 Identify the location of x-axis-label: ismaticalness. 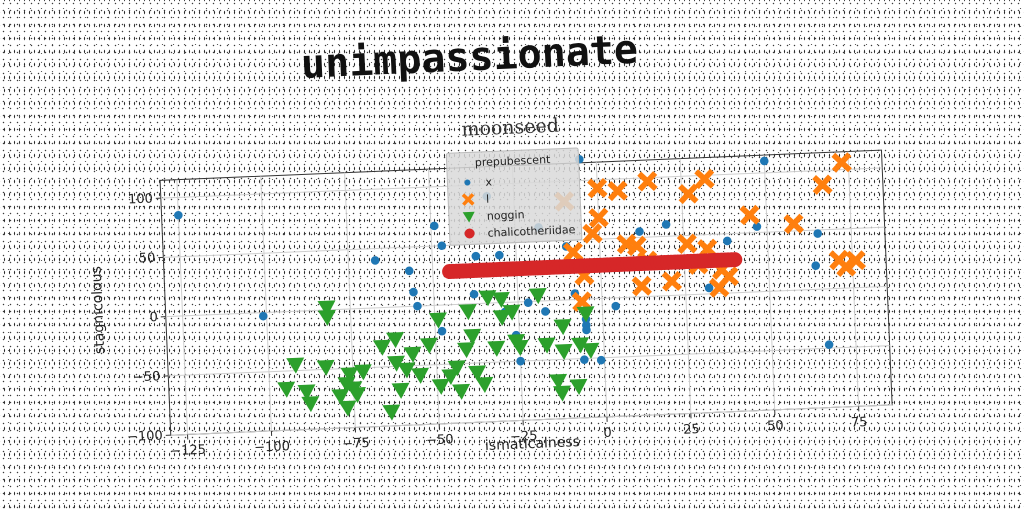
(533, 444).